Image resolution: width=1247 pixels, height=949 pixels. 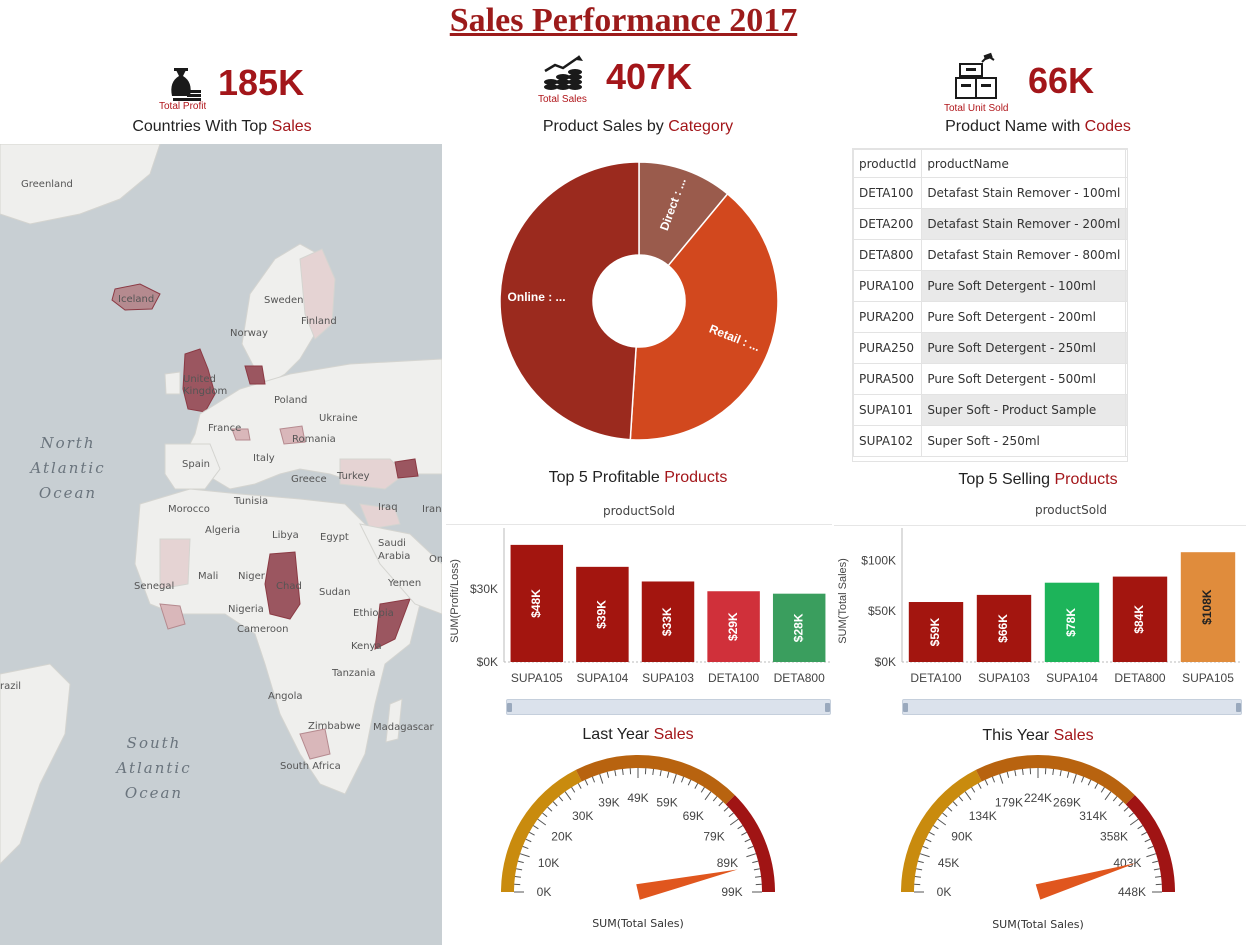 I want to click on cell-product-id: SUPA101, so click(x=888, y=410).